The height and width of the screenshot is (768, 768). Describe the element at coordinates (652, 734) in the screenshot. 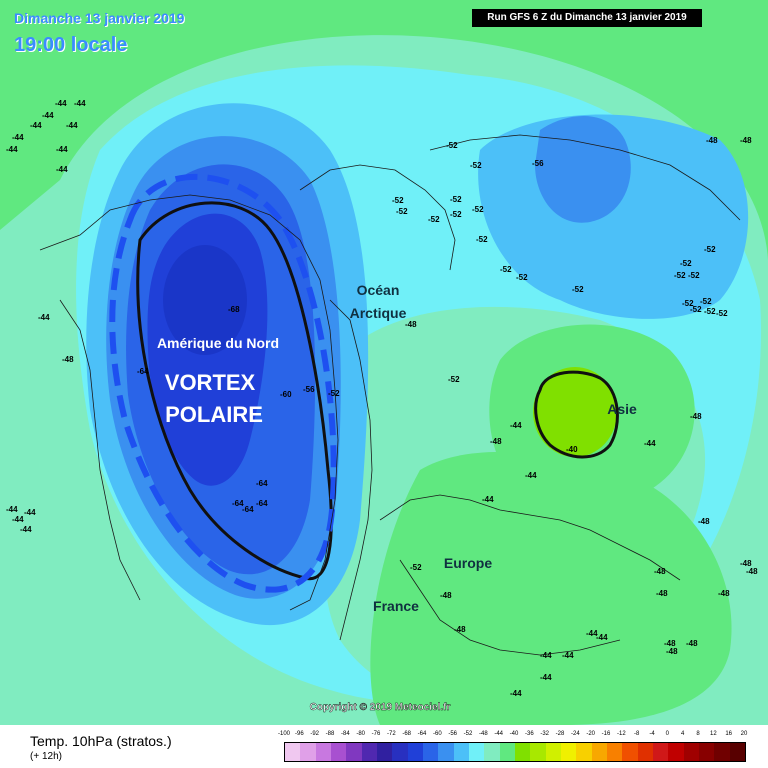

I see `scale-label: -4` at that location.